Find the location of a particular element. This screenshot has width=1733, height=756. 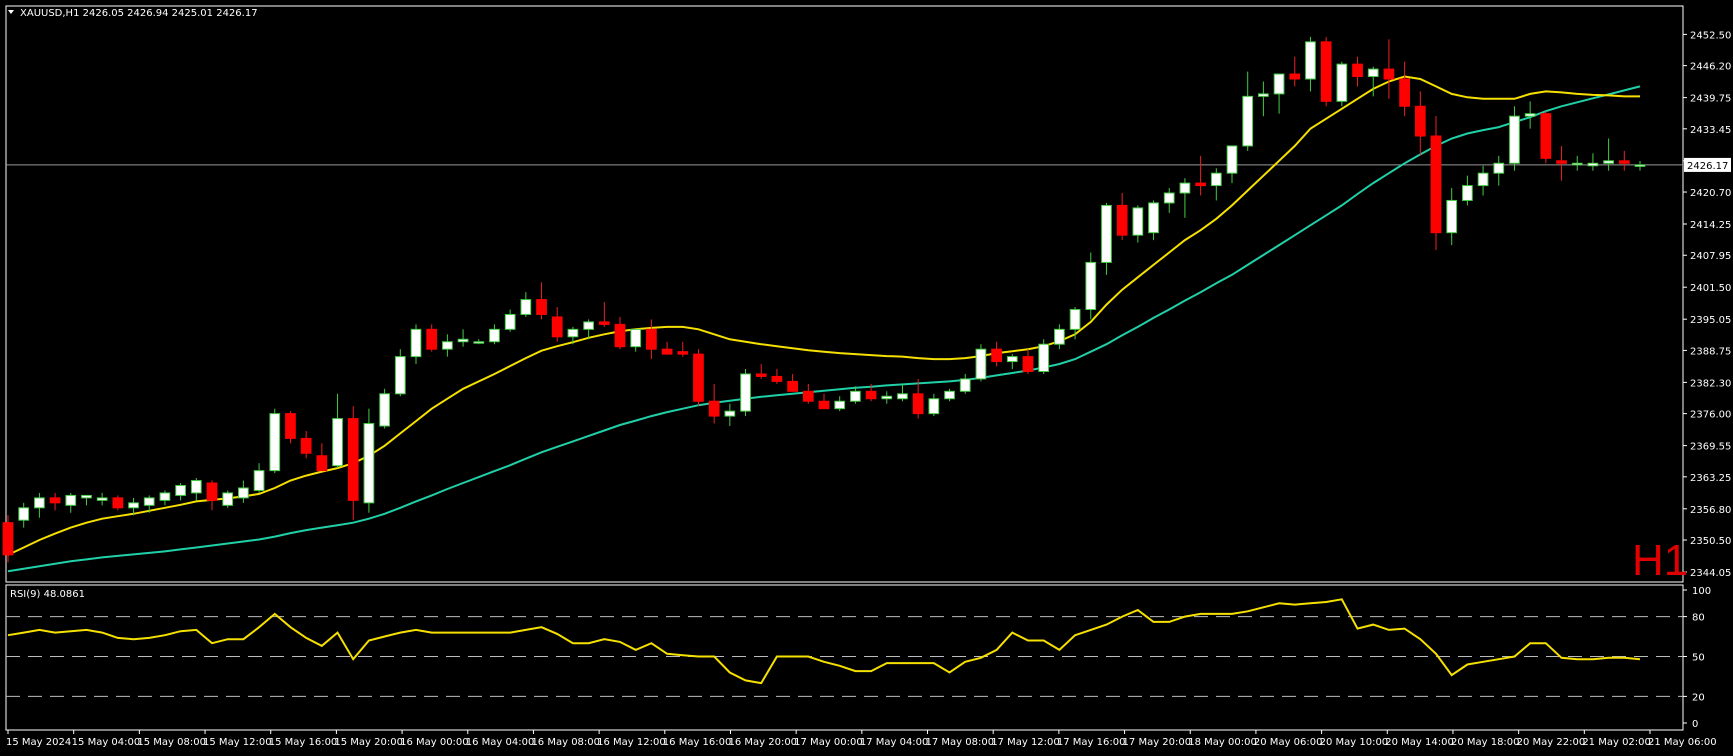

rsi-tick-label: 20 is located at coordinates (1698, 697).